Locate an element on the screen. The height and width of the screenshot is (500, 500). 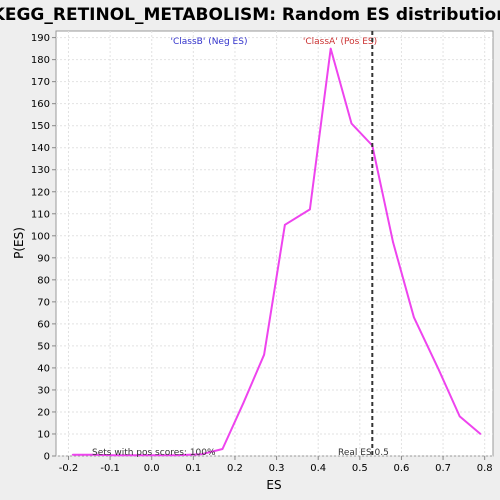
x-tick-label: -0.2 is located at coordinates (69, 468).